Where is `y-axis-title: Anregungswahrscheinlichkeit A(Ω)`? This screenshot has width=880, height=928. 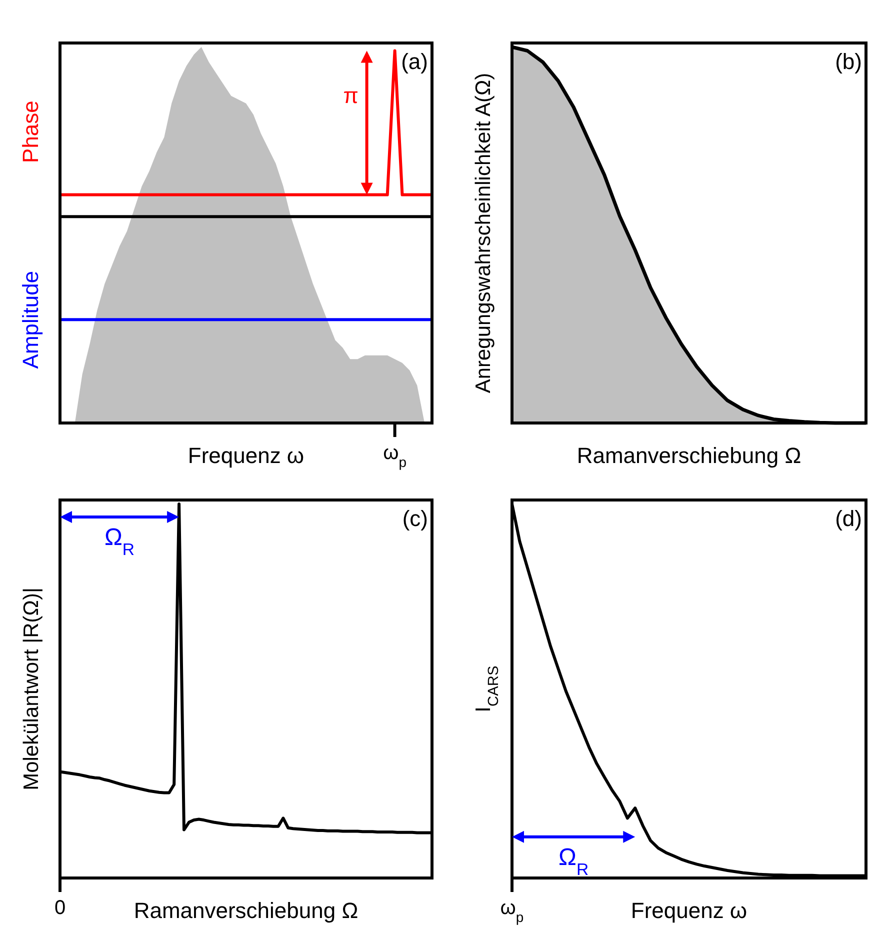
y-axis-title: Anregungswahrscheinlichkeit A(Ω) is located at coordinates (483, 233).